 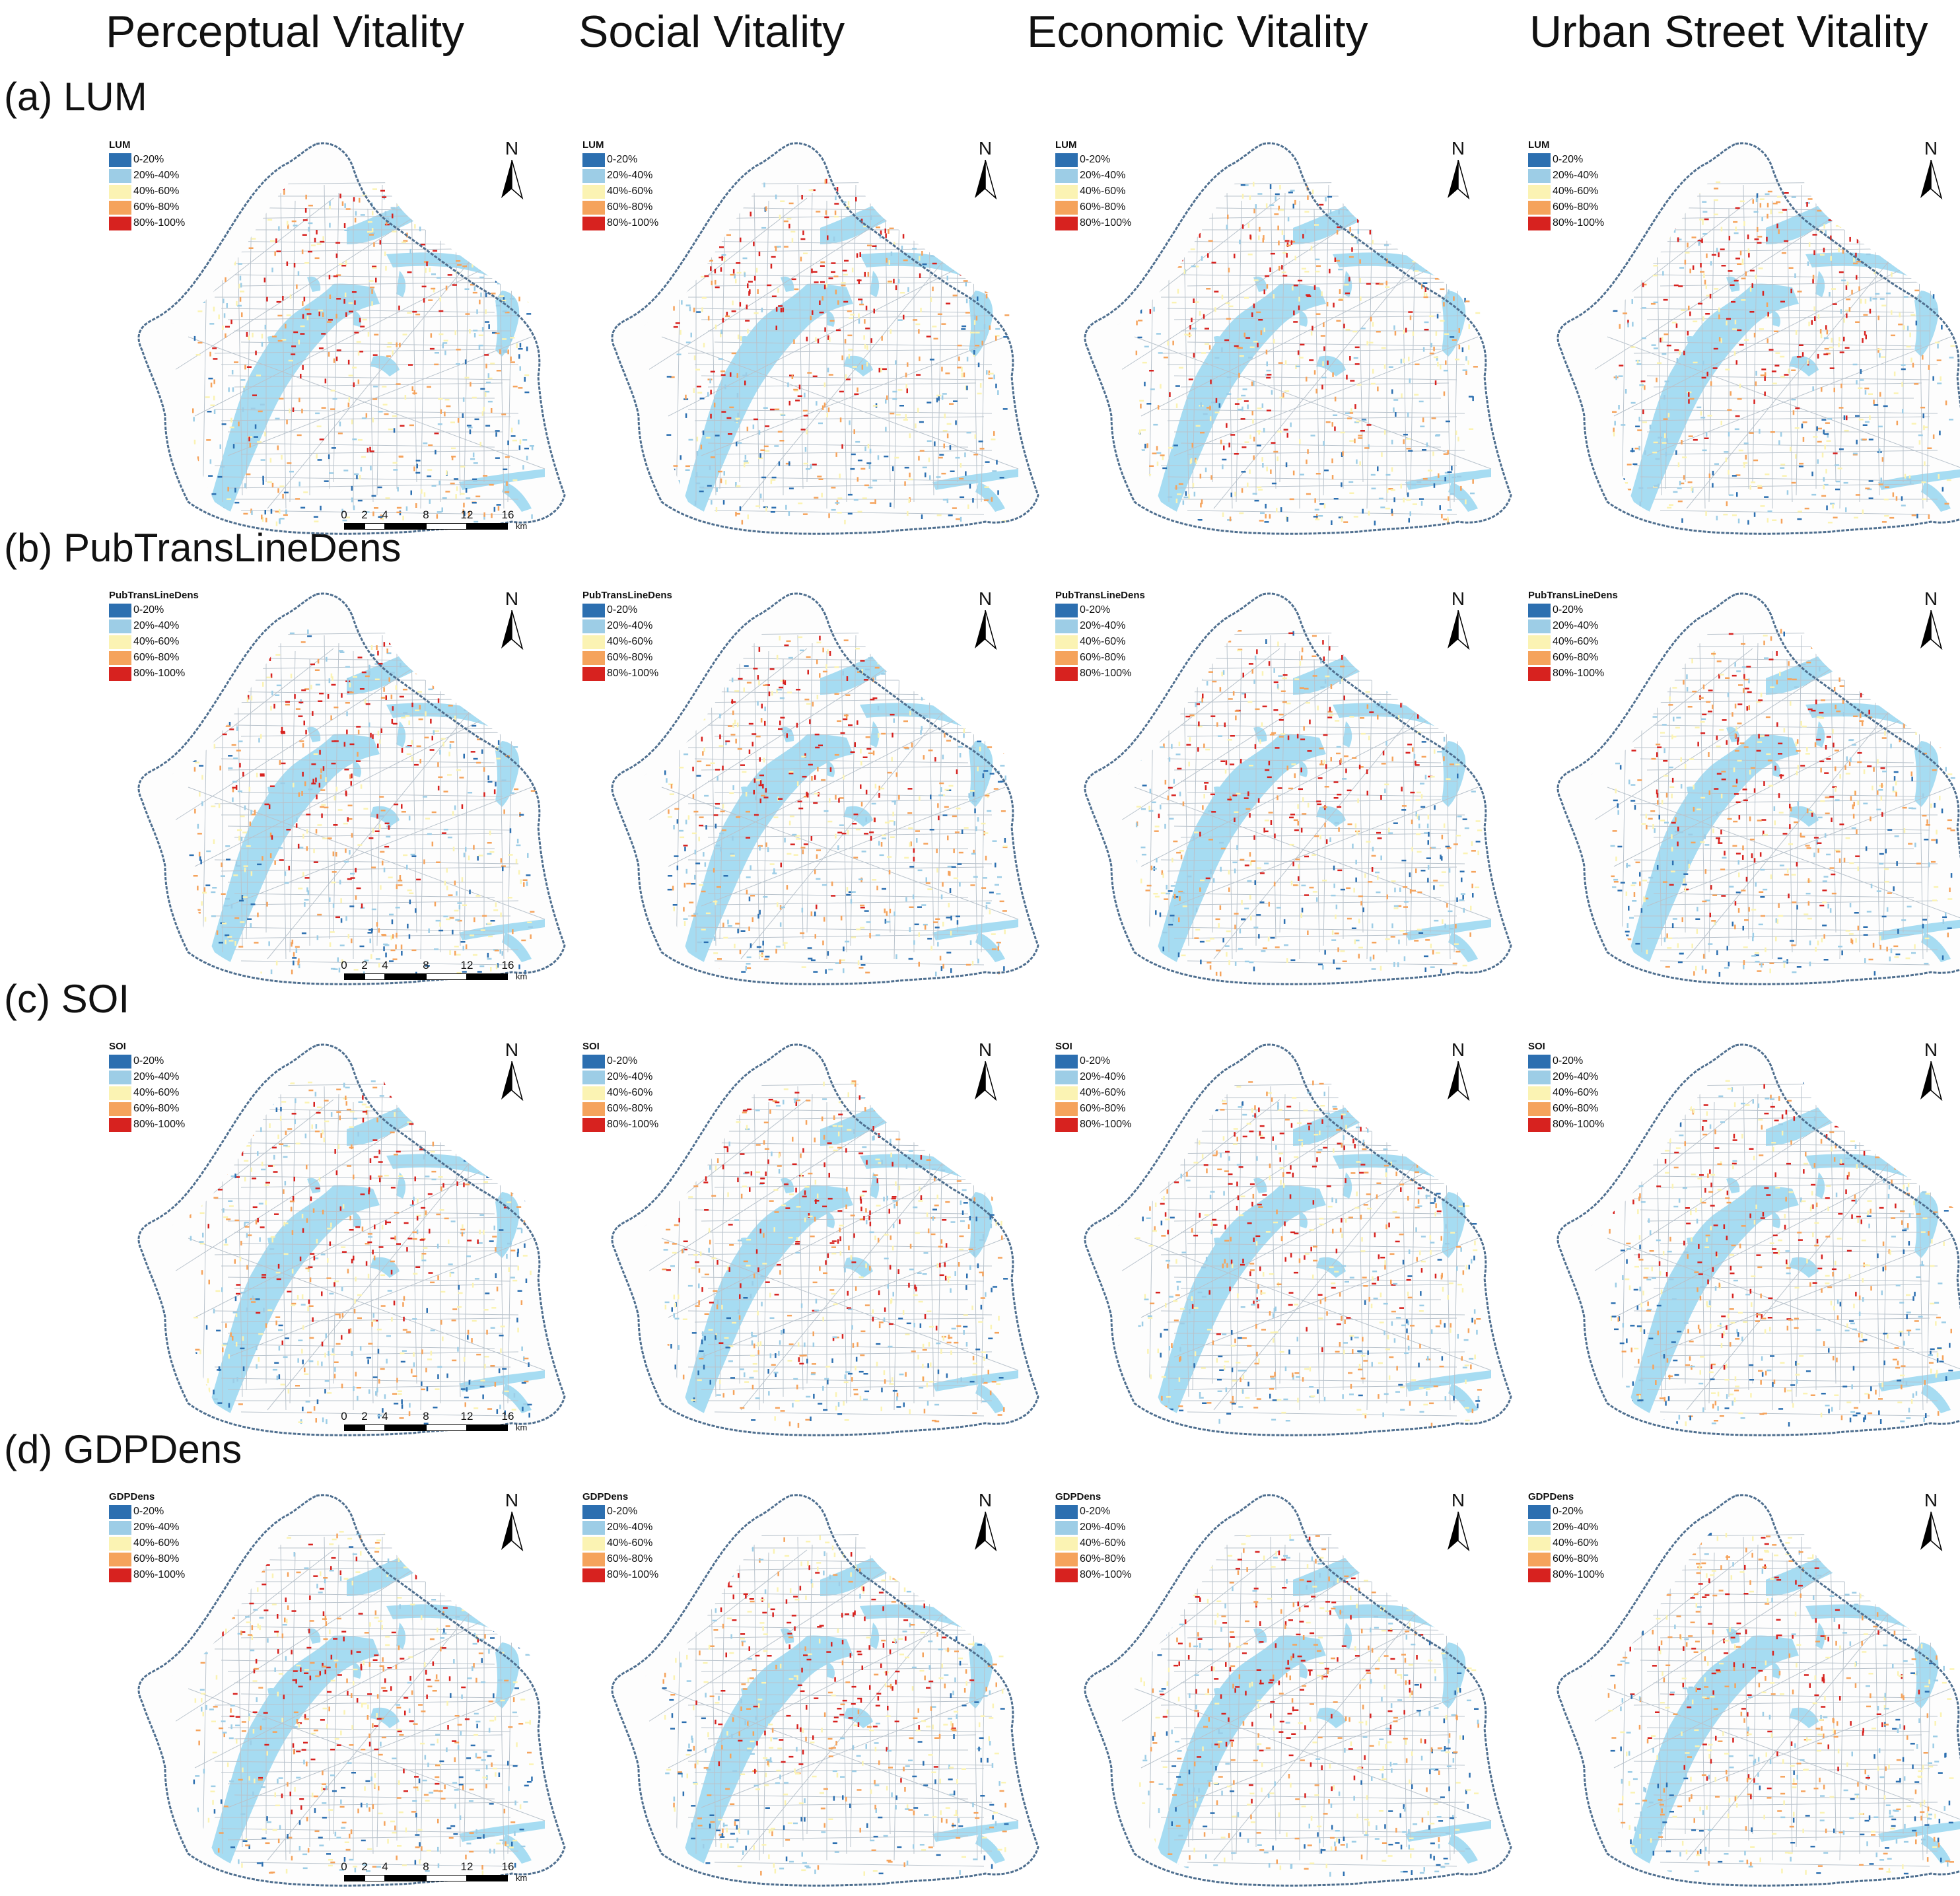 I want to click on water-body, so click(x=1694, y=345).